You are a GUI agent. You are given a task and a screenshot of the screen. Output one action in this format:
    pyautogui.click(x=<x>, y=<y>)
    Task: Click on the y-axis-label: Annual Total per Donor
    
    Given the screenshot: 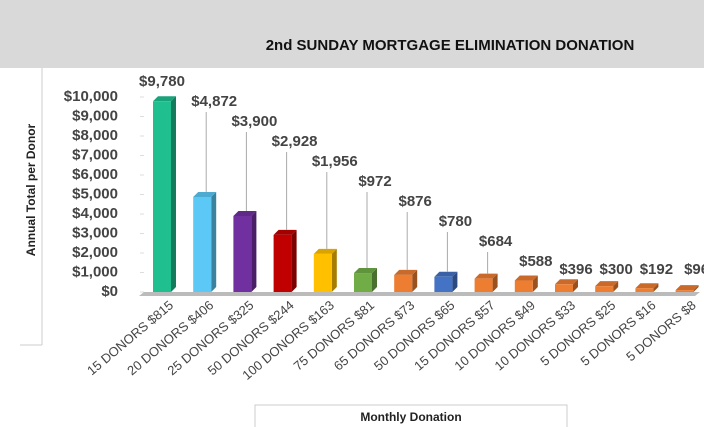 What is the action you would take?
    pyautogui.click(x=31, y=189)
    